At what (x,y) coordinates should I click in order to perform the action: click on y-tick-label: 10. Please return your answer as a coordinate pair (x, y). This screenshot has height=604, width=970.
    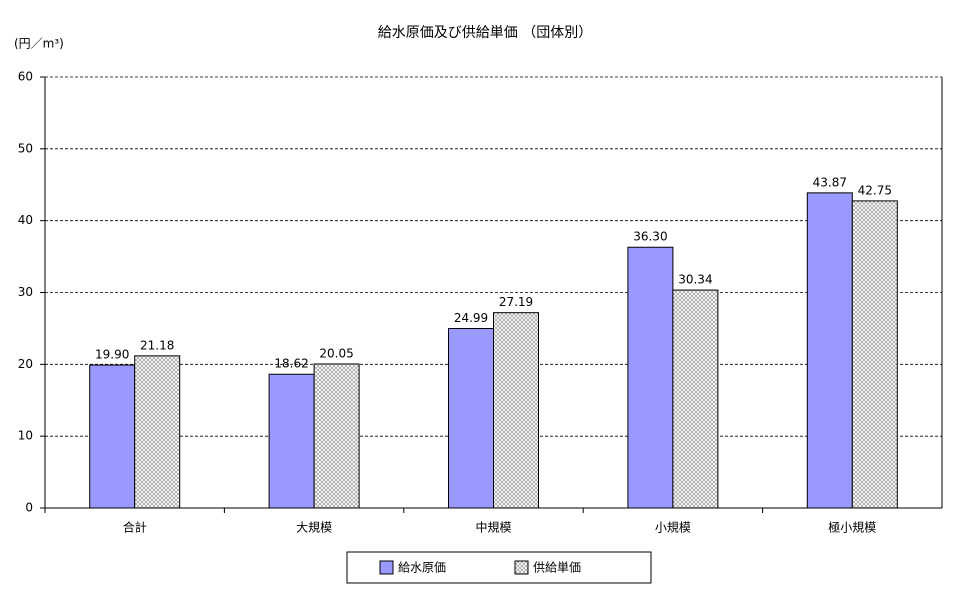
    Looking at the image, I should click on (25, 436).